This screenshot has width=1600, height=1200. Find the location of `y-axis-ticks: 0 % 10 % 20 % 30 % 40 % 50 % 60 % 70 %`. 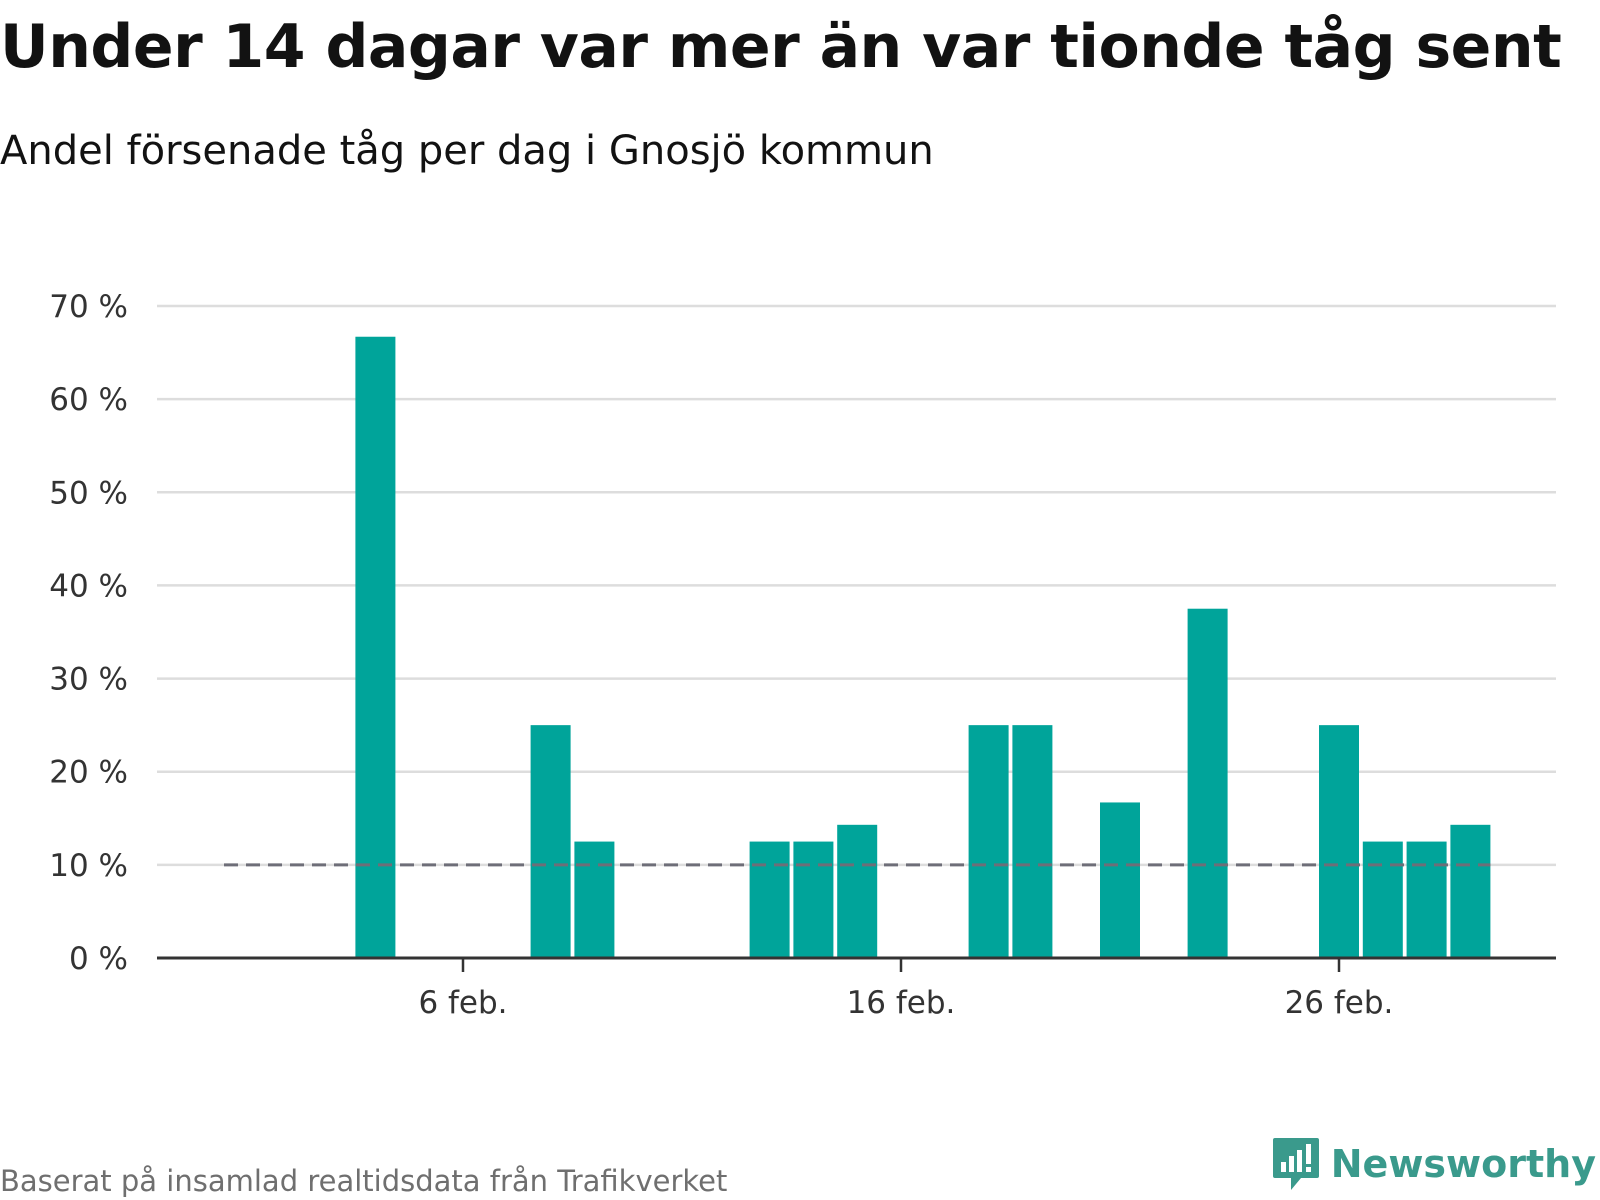

y-axis-ticks: 0 % 10 % 20 % 30 % 40 % 50 % 60 % 70 % is located at coordinates (88, 633).